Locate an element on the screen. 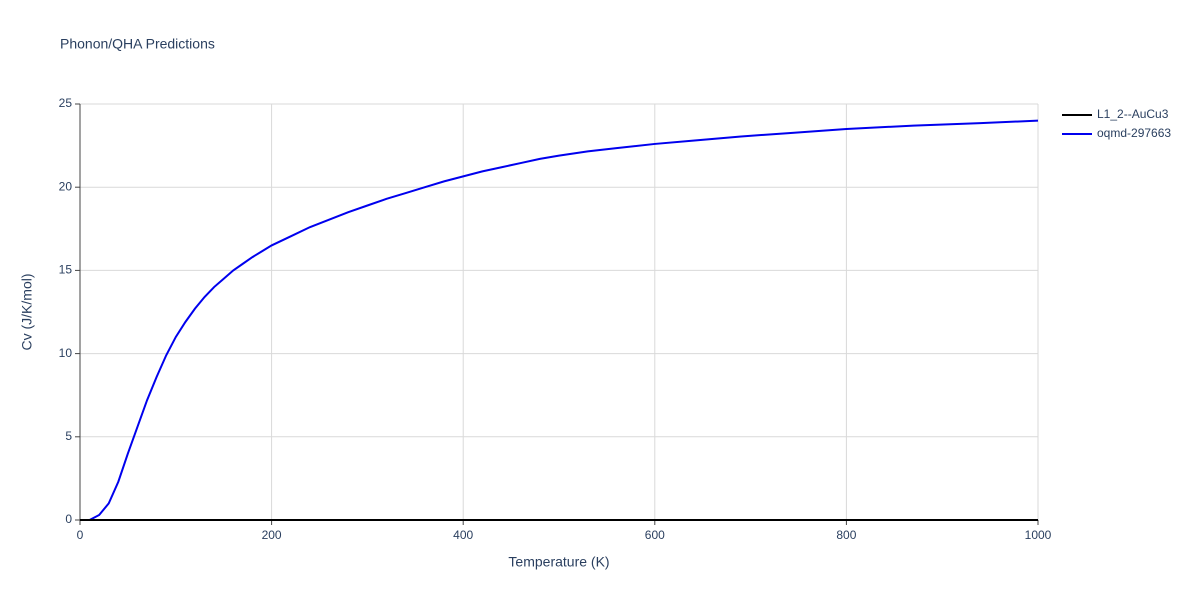  x-tick-label: 0 is located at coordinates (80, 535).